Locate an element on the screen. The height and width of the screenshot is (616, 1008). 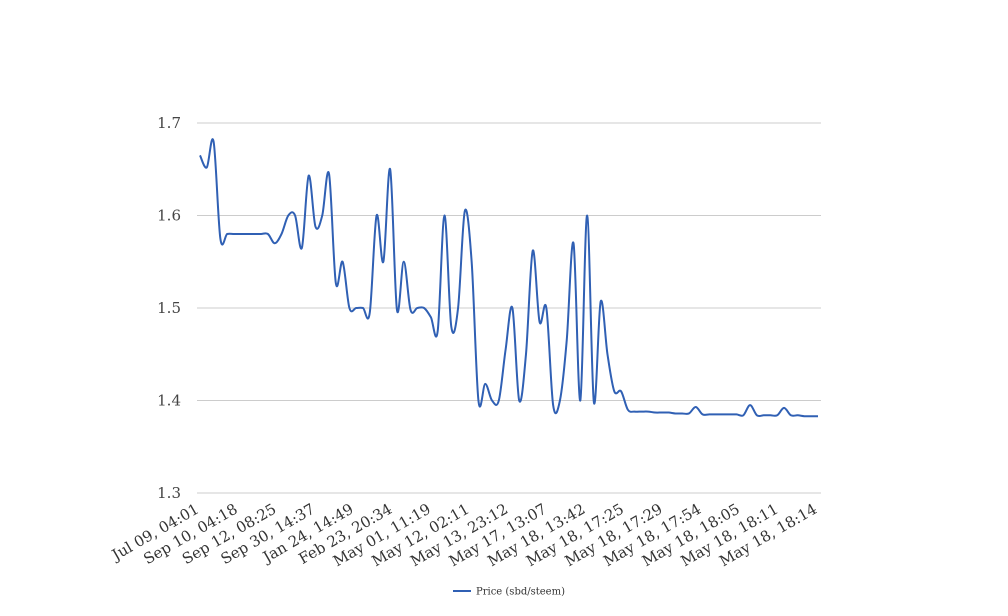
y-tick-label: 1.5 is located at coordinates (169, 308).